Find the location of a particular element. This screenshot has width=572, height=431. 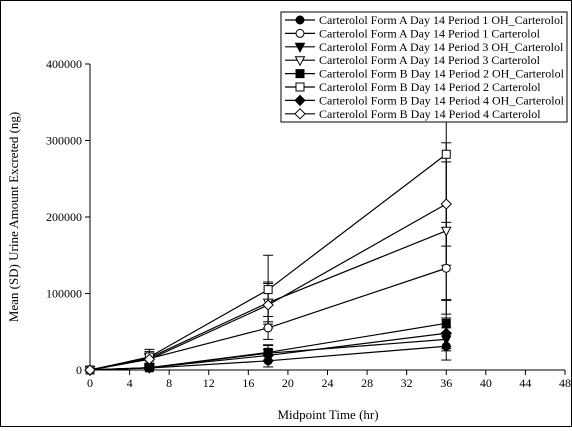

y-tick-label: 200000 is located at coordinates (64, 217).